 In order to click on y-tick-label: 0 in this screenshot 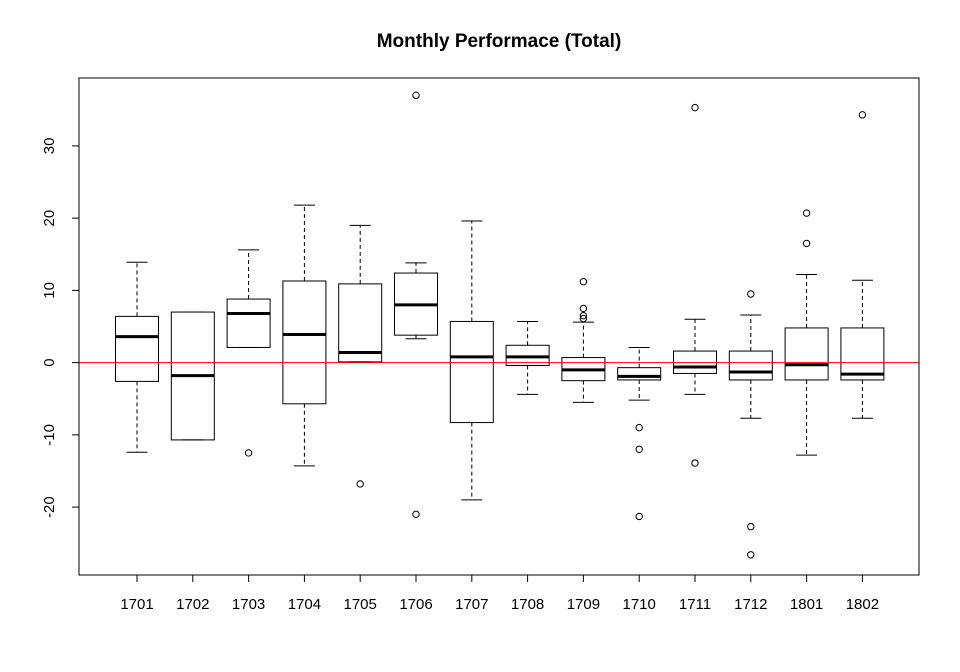, I will do `click(49, 362)`.